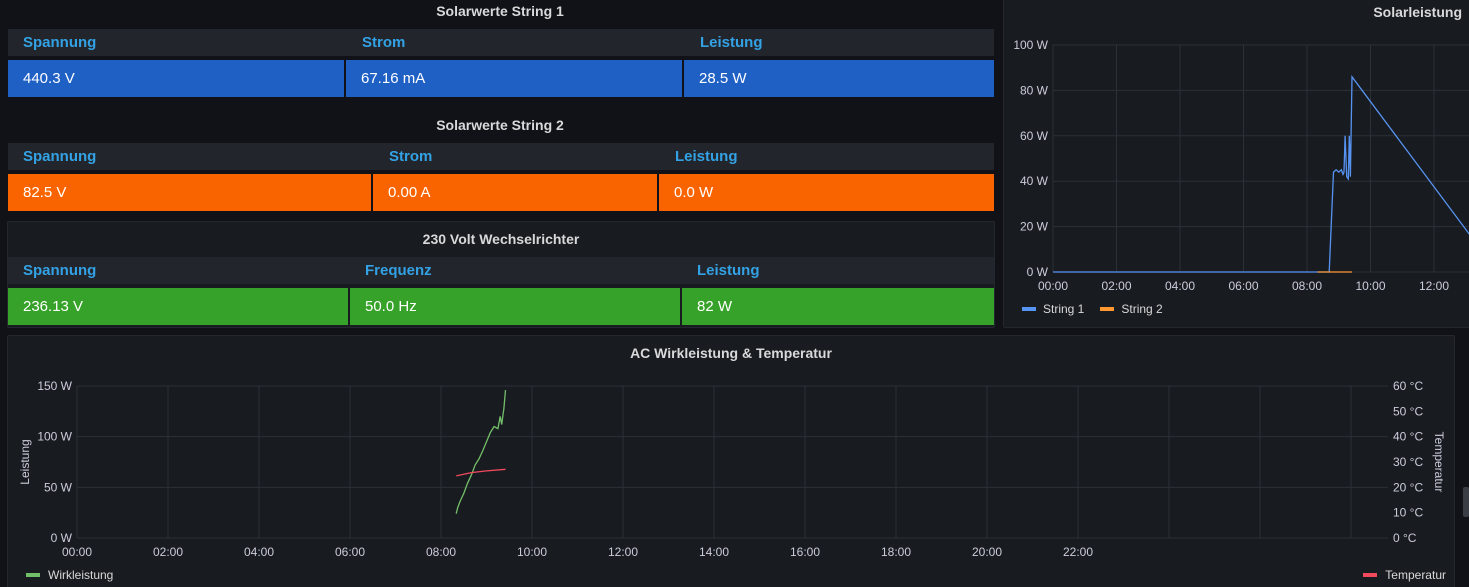 The image size is (1469, 587). What do you see at coordinates (1142, 309) in the screenshot?
I see `legend-label: String 2` at bounding box center [1142, 309].